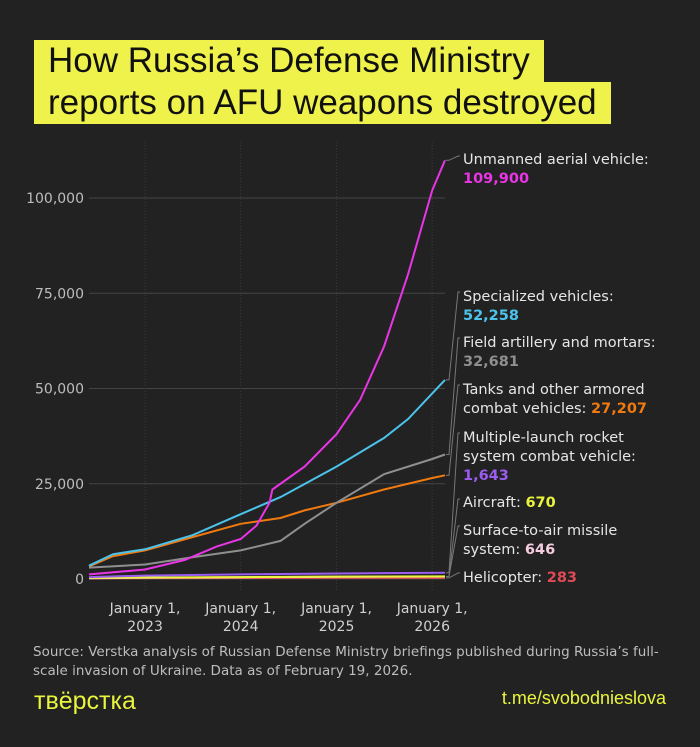  I want to click on label-aircraft: Aircraft: 670, so click(580, 503).